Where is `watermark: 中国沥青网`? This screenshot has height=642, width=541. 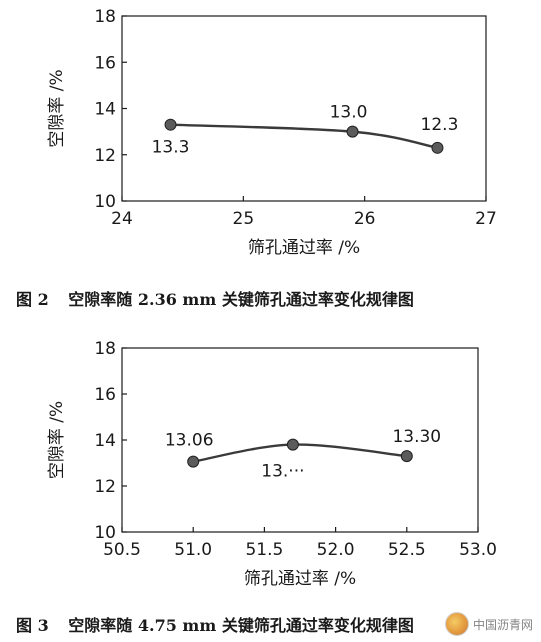
watermark: 中国沥青网 is located at coordinates (488, 624).